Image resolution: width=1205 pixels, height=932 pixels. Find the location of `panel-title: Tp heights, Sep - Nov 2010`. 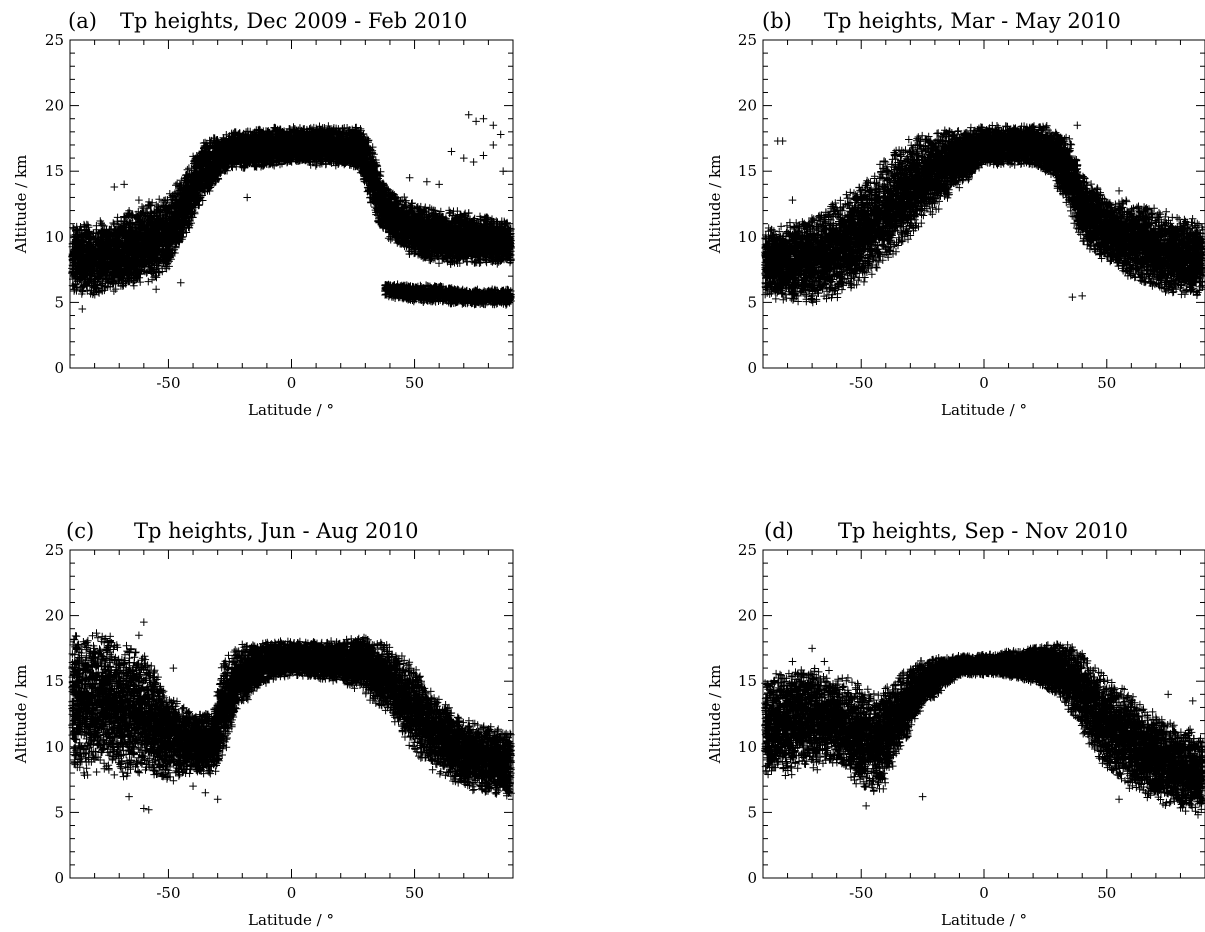

panel-title: Tp heights, Sep - Nov 2010 is located at coordinates (983, 531).